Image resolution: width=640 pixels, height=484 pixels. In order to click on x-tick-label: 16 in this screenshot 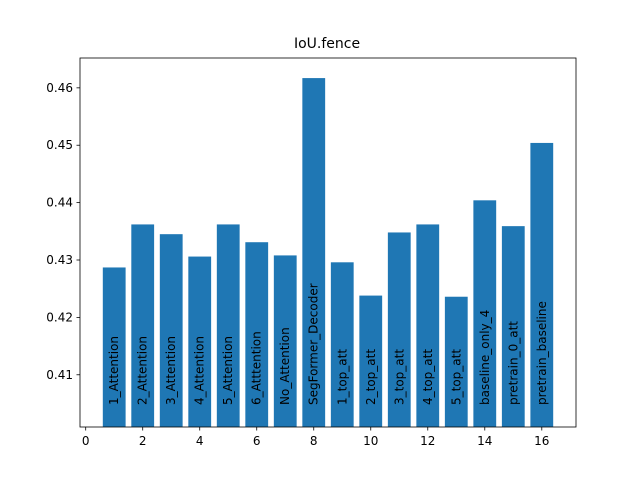, I will do `click(541, 441)`.